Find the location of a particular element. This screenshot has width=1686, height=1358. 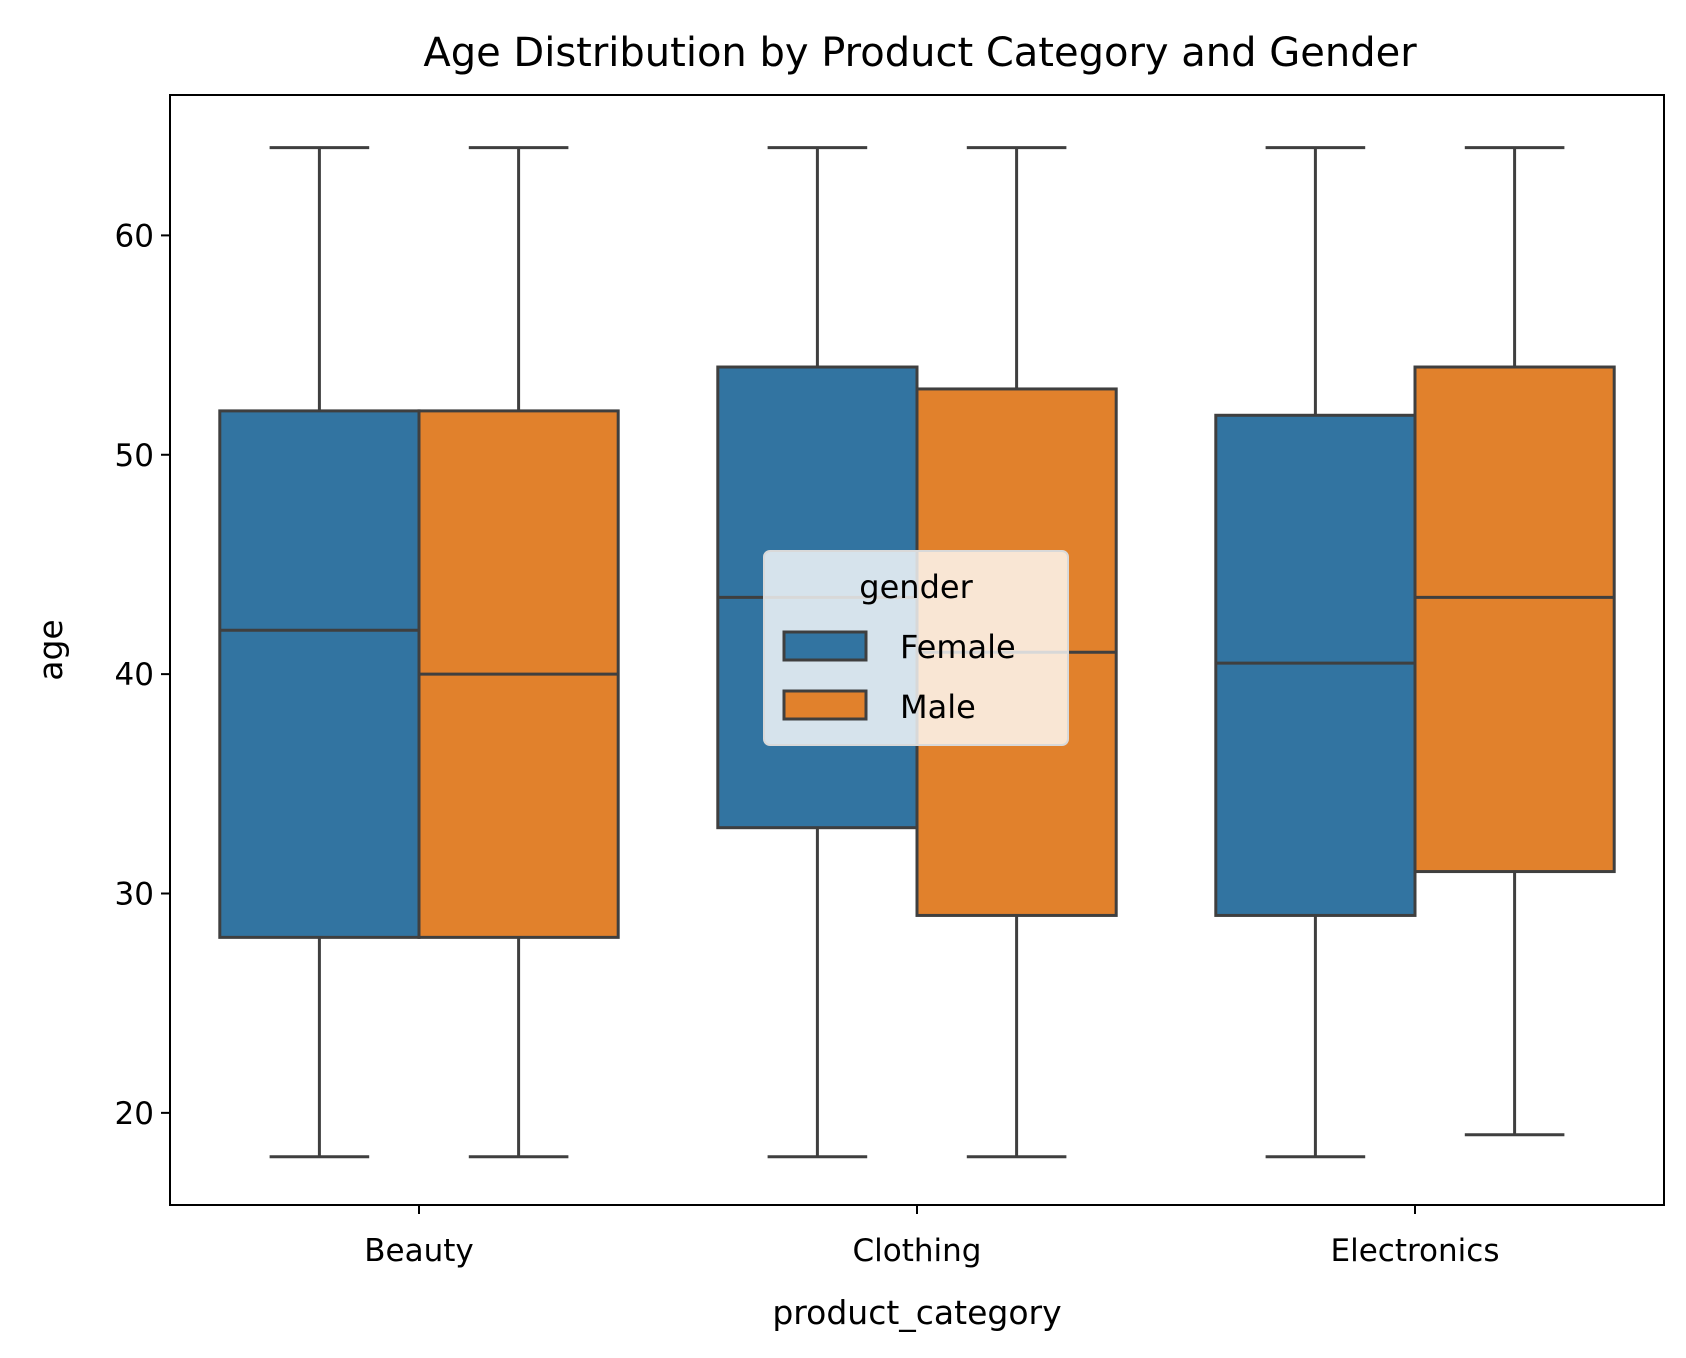

x-tick-label: Electronics is located at coordinates (1415, 1251).